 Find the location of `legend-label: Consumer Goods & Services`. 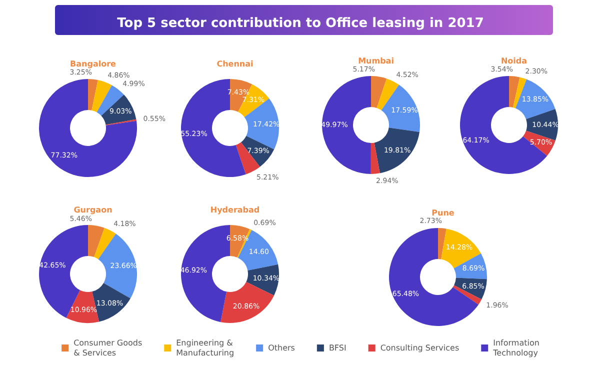

legend-label: Consumer Goods & Services is located at coordinates (108, 348).